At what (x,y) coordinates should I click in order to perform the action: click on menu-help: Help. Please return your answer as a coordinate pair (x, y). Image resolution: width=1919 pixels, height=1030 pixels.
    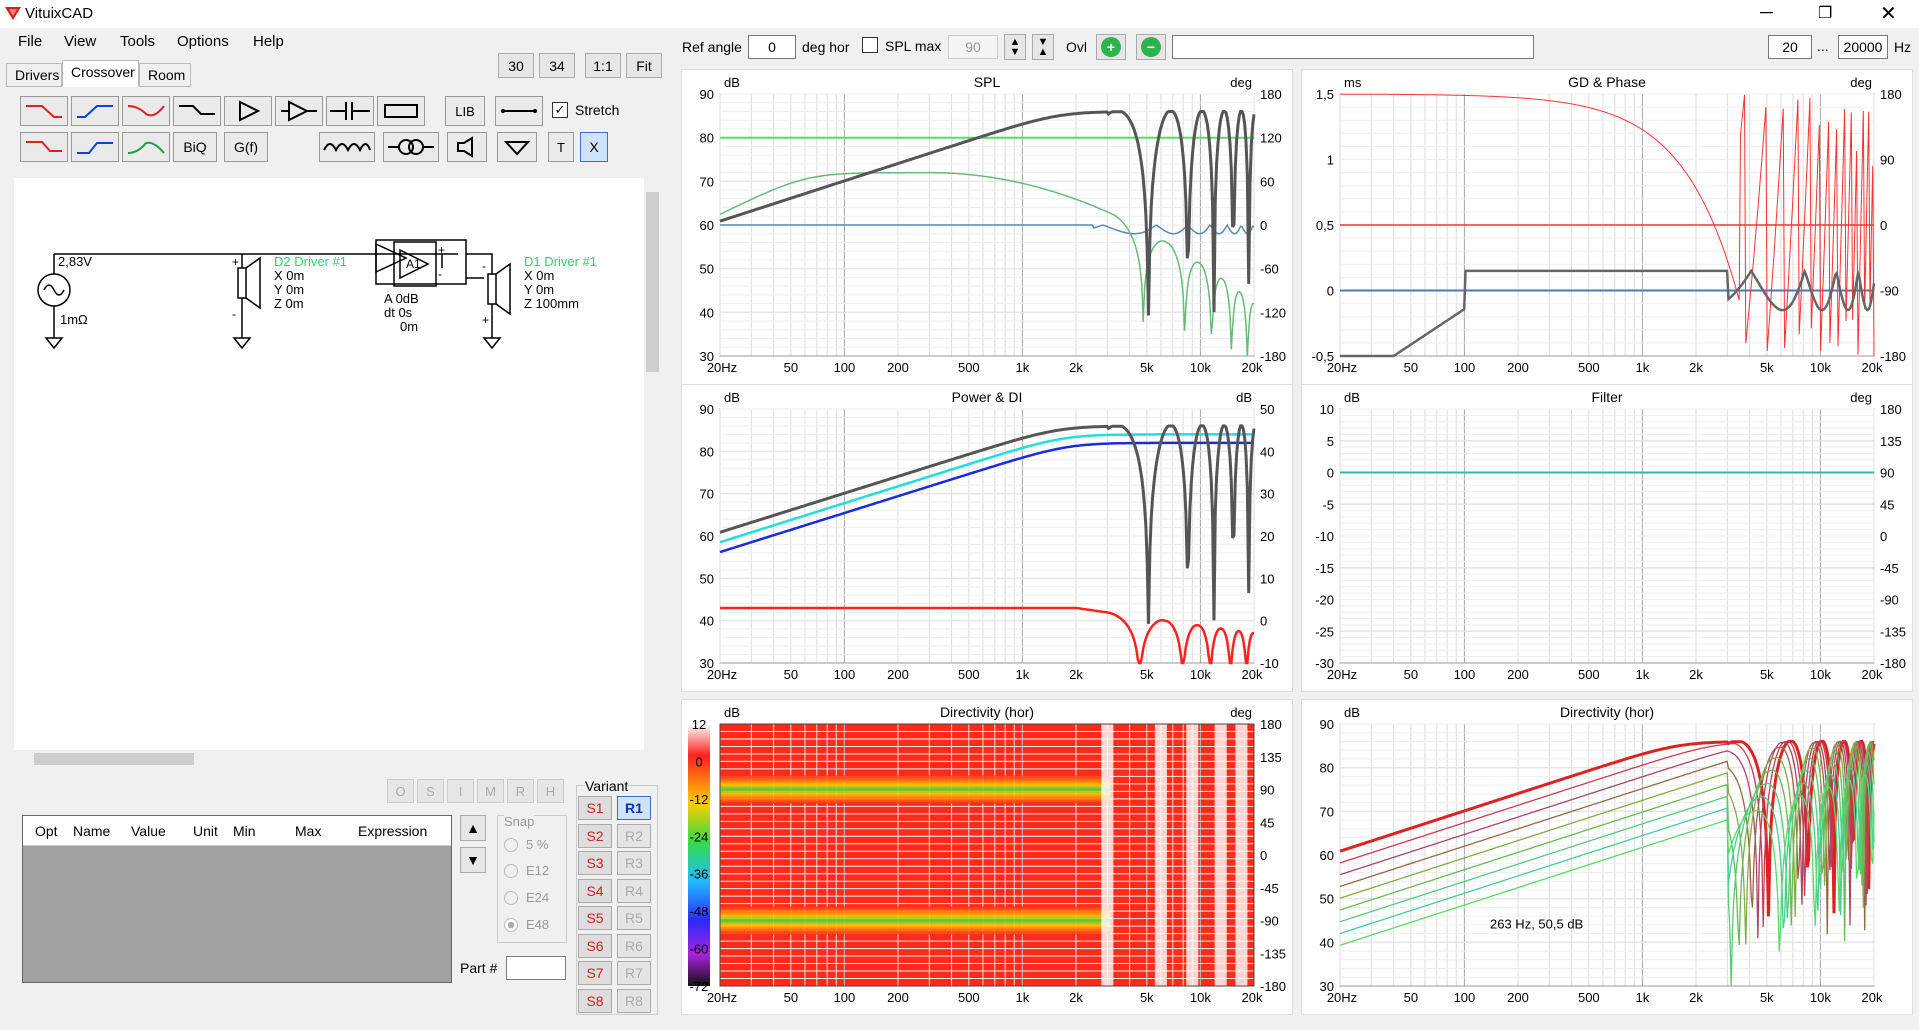
    Looking at the image, I should click on (268, 41).